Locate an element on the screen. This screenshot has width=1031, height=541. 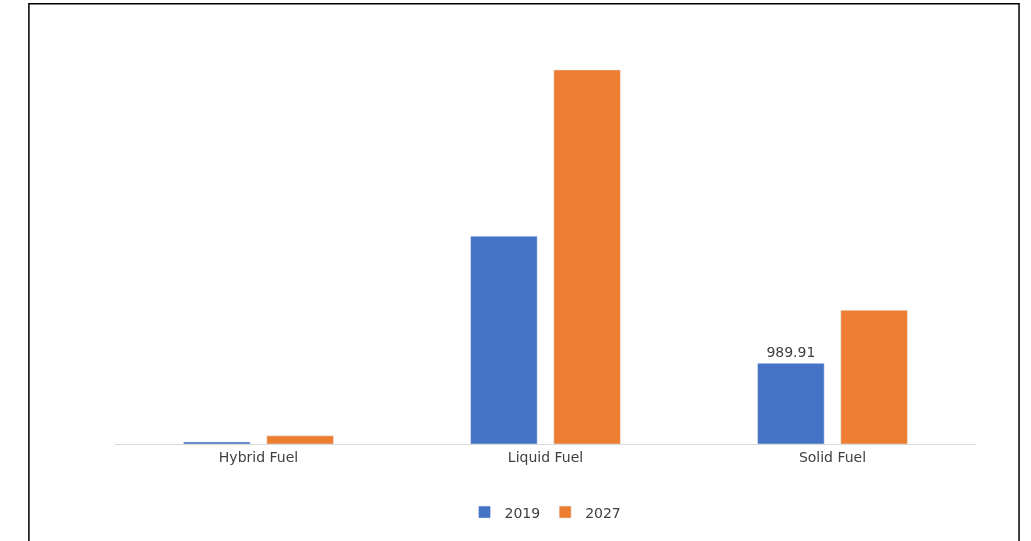
legend-label: 2019 is located at coordinates (522, 512).